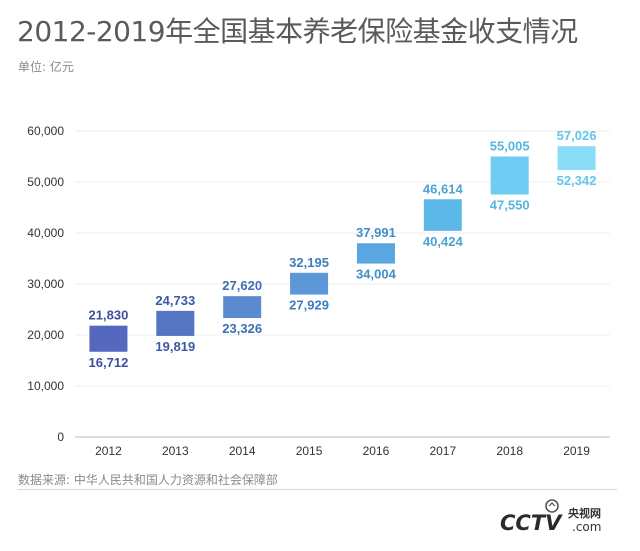 This screenshot has height=551, width=640. Describe the element at coordinates (60, 437) in the screenshot. I see `y-tick-label: 0` at that location.